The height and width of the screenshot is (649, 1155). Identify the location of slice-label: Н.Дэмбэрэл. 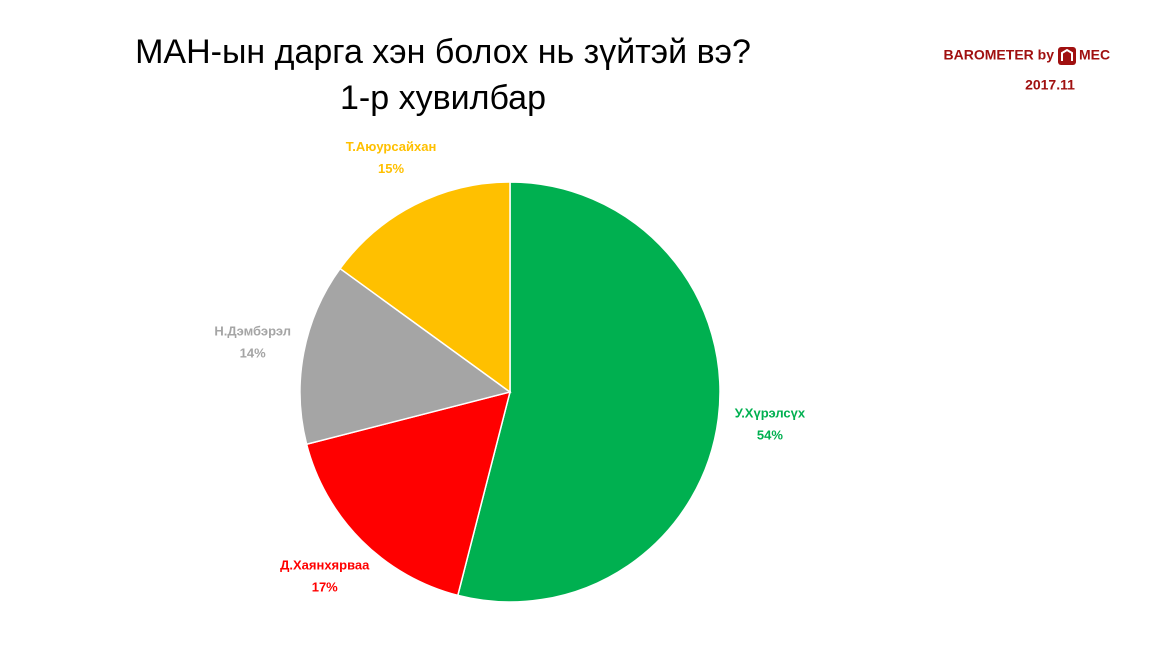
(252, 330).